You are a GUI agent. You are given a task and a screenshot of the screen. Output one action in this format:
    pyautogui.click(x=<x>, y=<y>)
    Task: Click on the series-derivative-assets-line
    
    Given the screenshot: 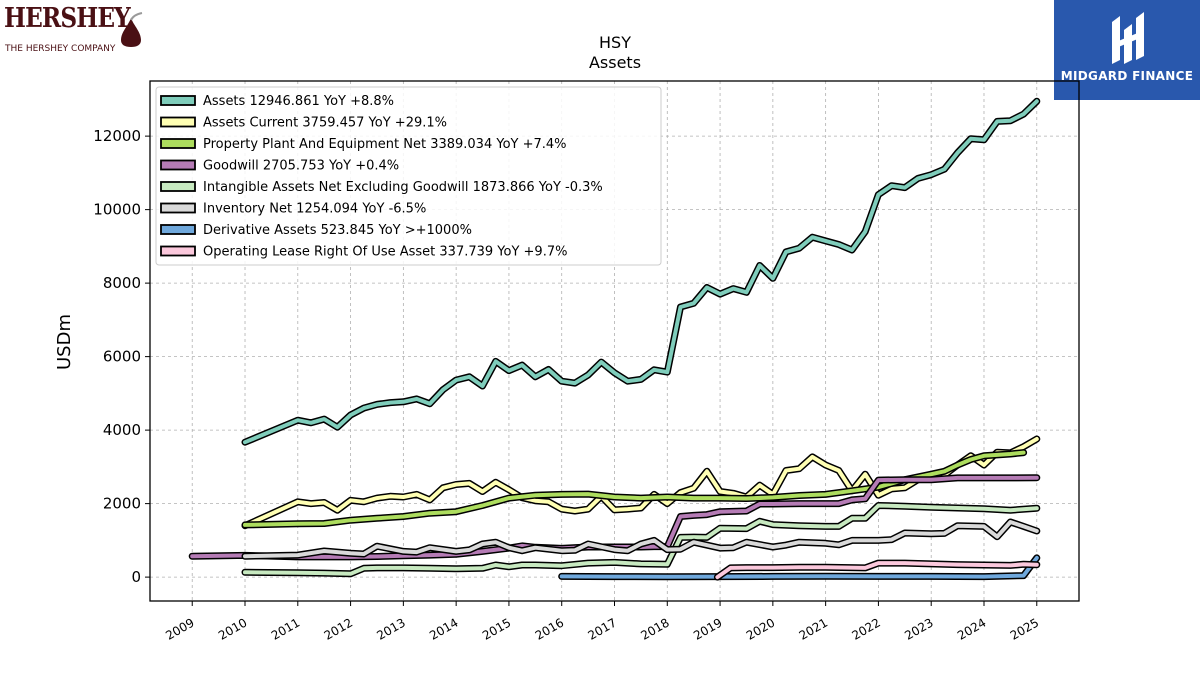 What is the action you would take?
    pyautogui.click(x=799, y=567)
    